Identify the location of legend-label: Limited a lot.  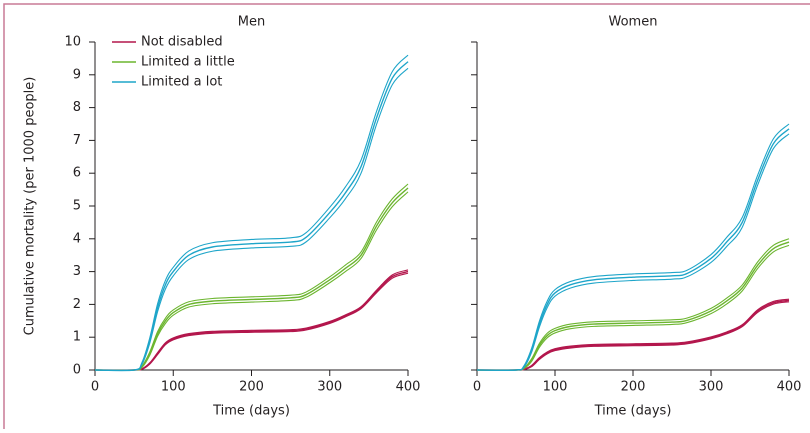
(181, 82).